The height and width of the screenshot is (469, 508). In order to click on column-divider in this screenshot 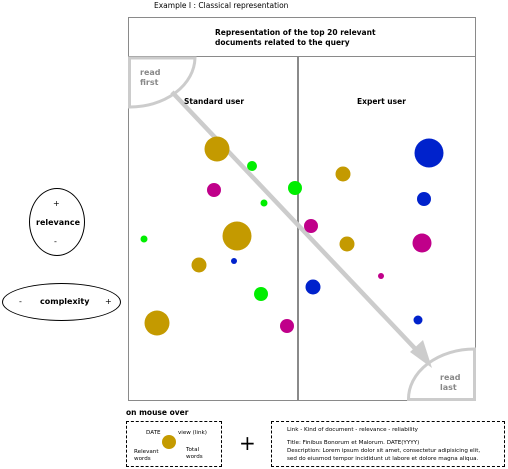, I will do `click(298, 228)`.